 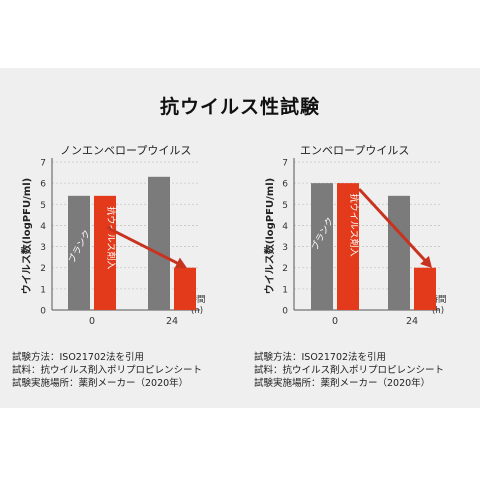 I want to click on chart-title-enveloped: エンベロープウイルス, so click(x=355, y=150).